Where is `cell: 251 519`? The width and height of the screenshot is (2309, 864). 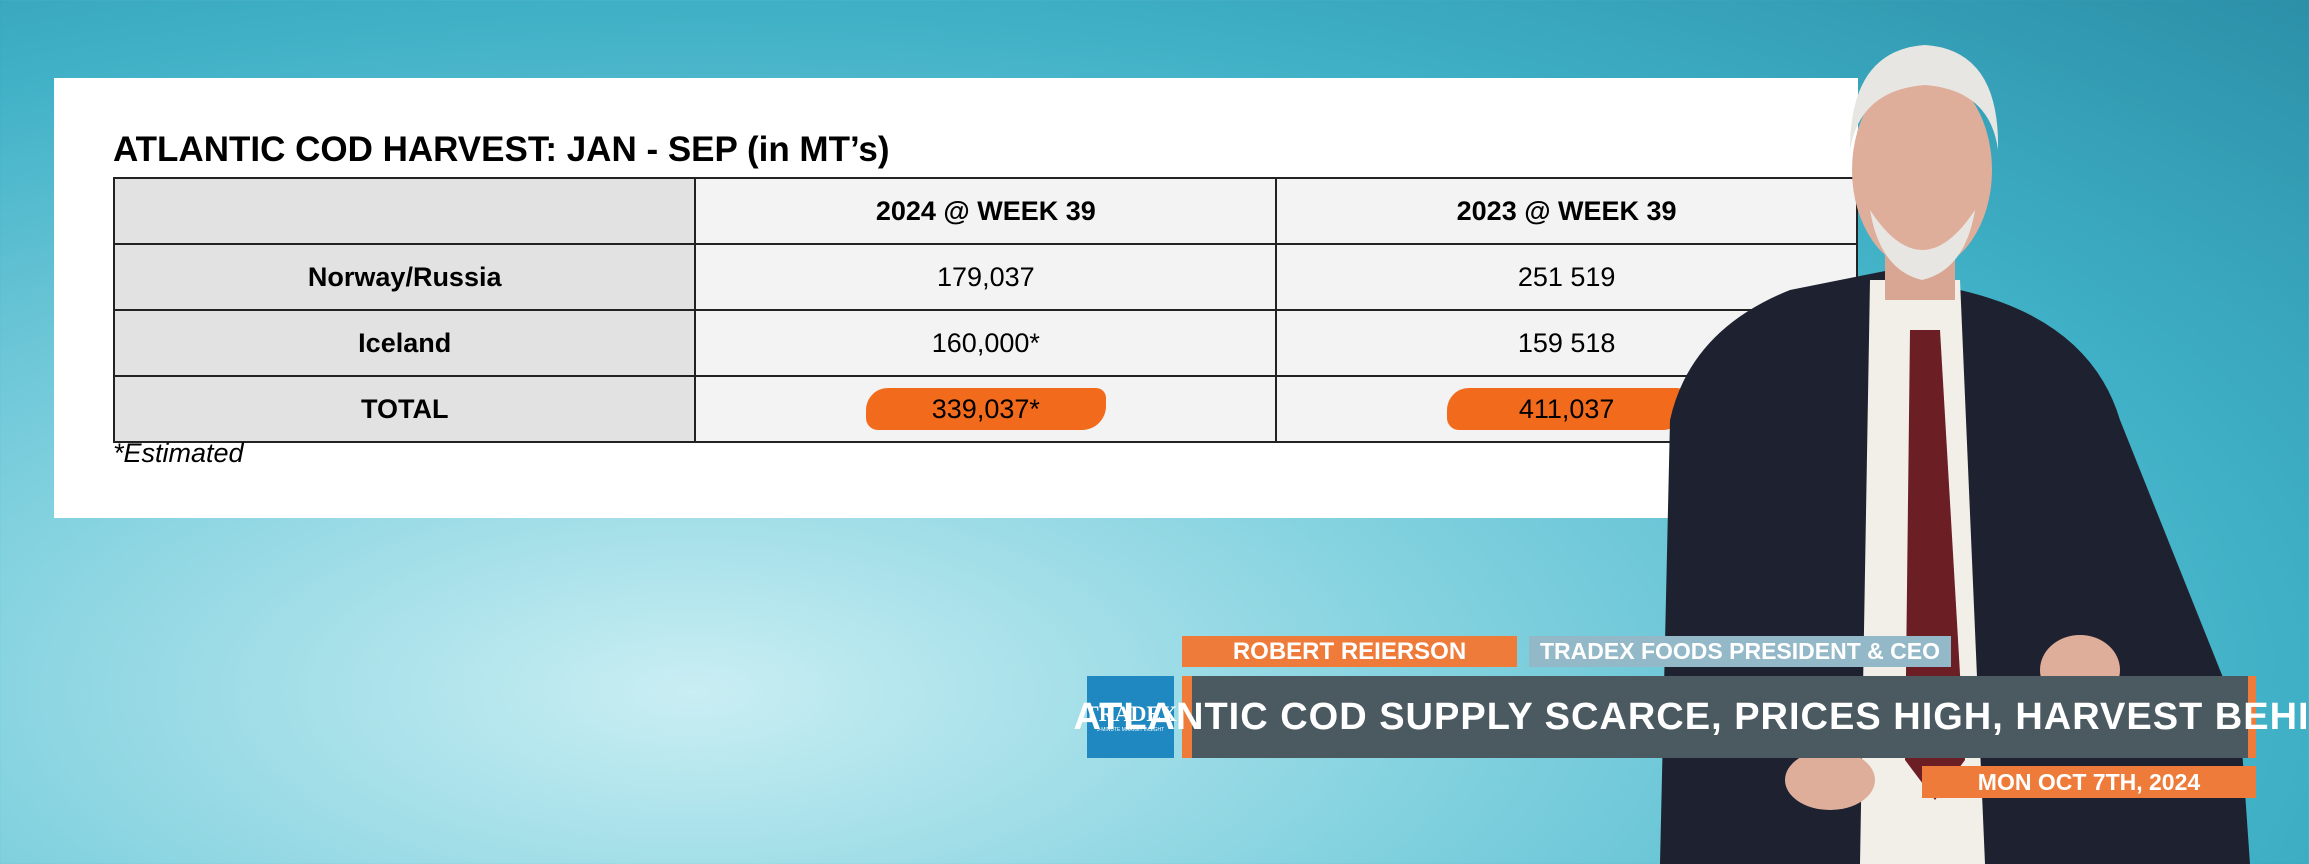
cell: 251 519 is located at coordinates (1566, 277).